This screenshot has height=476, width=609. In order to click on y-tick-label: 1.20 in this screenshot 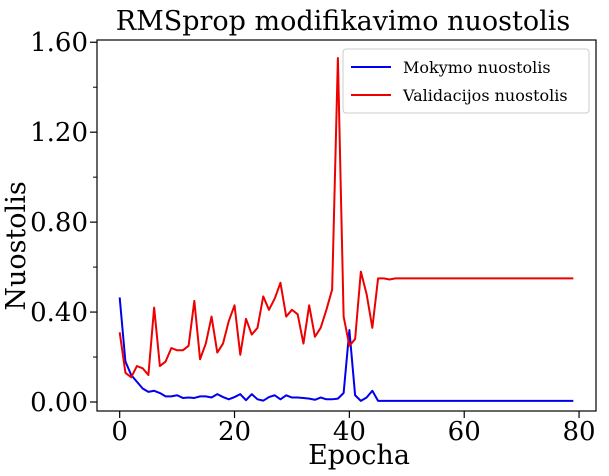, I will do `click(59, 133)`.